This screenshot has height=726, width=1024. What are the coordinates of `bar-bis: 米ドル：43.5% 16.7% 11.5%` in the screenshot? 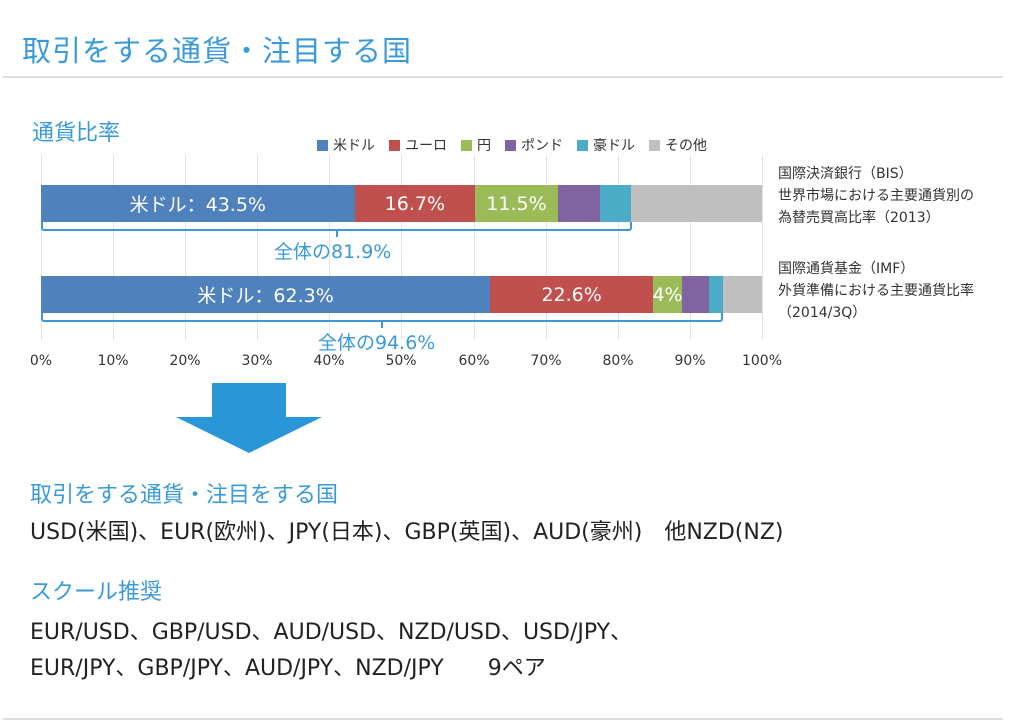 It's located at (401, 203).